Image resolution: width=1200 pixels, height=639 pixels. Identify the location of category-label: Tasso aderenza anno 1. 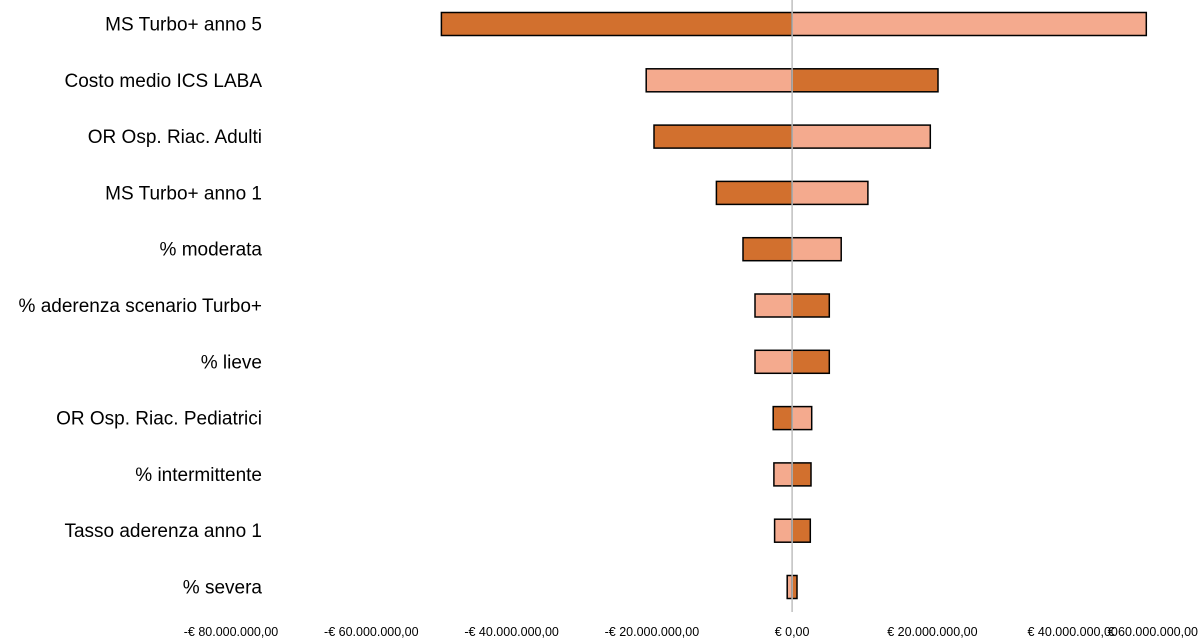
(163, 531).